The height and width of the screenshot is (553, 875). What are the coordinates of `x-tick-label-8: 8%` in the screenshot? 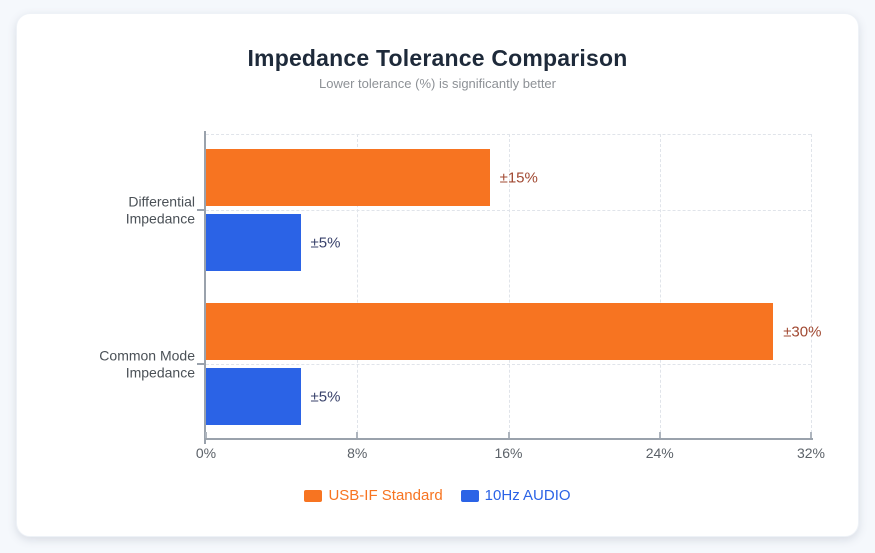 It's located at (357, 453).